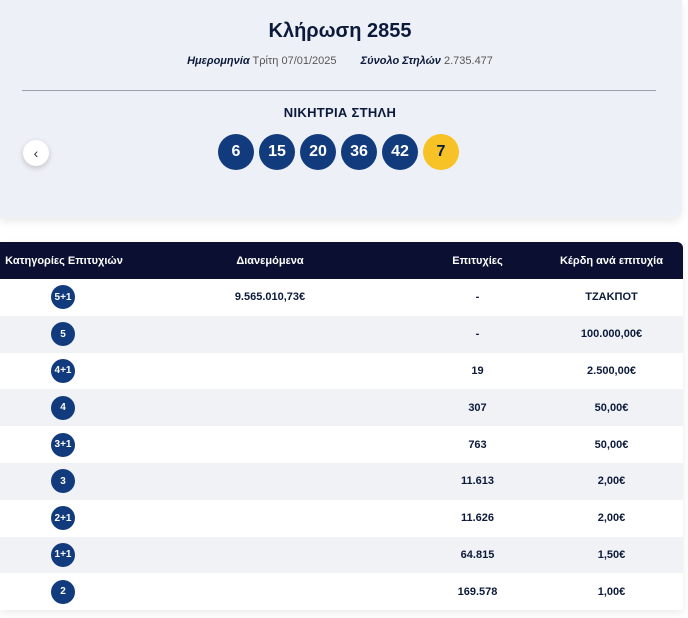  What do you see at coordinates (218, 61) in the screenshot?
I see `date-label: Ημερομηνία` at bounding box center [218, 61].